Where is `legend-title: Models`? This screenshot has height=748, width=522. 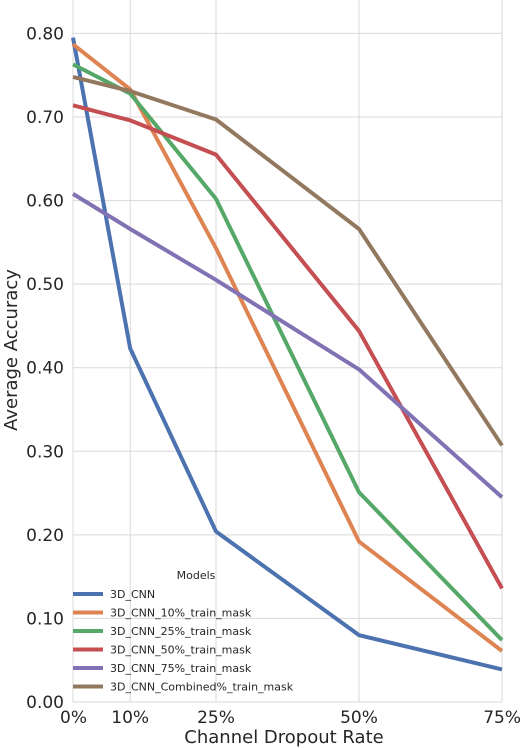
legend-title: Models is located at coordinates (196, 575).